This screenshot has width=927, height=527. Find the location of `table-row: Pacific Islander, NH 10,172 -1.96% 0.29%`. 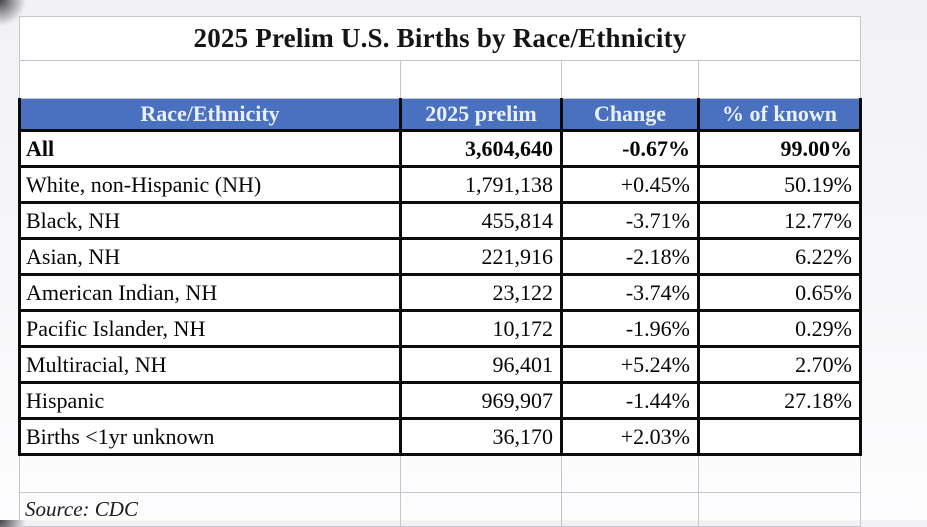

table-row: Pacific Islander, NH 10,172 -1.96% 0.29% is located at coordinates (440, 328).